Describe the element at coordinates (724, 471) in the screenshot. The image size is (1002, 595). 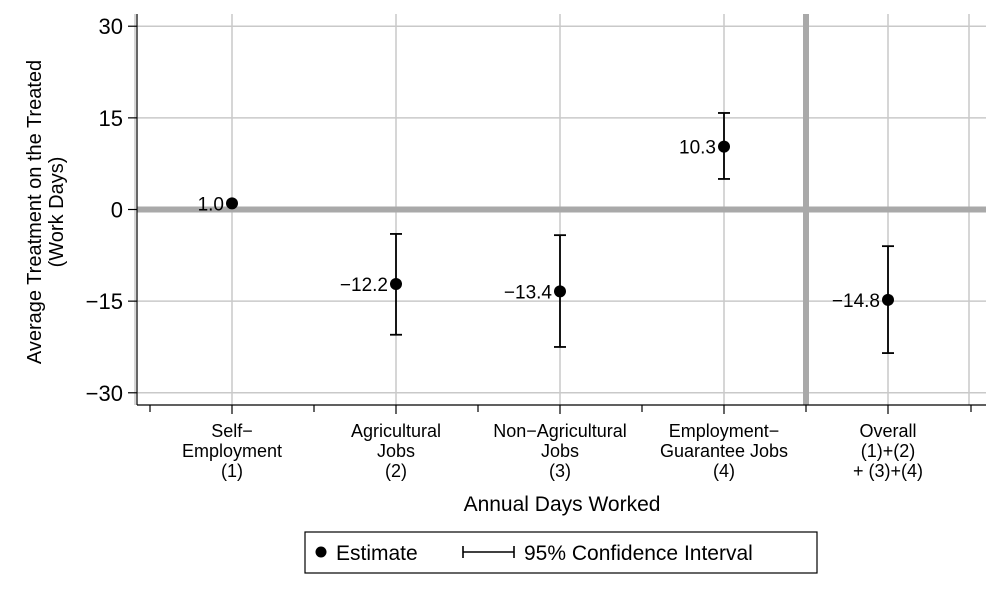
I see `x-tick-label: (4)` at that location.